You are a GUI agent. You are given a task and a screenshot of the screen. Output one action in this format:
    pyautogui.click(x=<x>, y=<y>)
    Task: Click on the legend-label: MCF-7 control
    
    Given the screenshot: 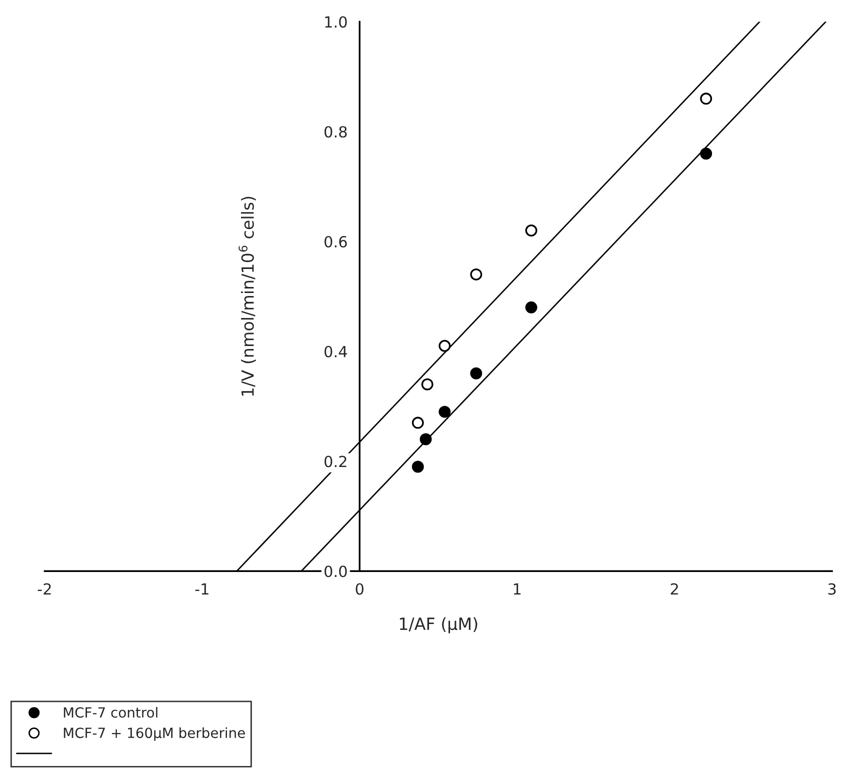 What is the action you would take?
    pyautogui.click(x=111, y=712)
    